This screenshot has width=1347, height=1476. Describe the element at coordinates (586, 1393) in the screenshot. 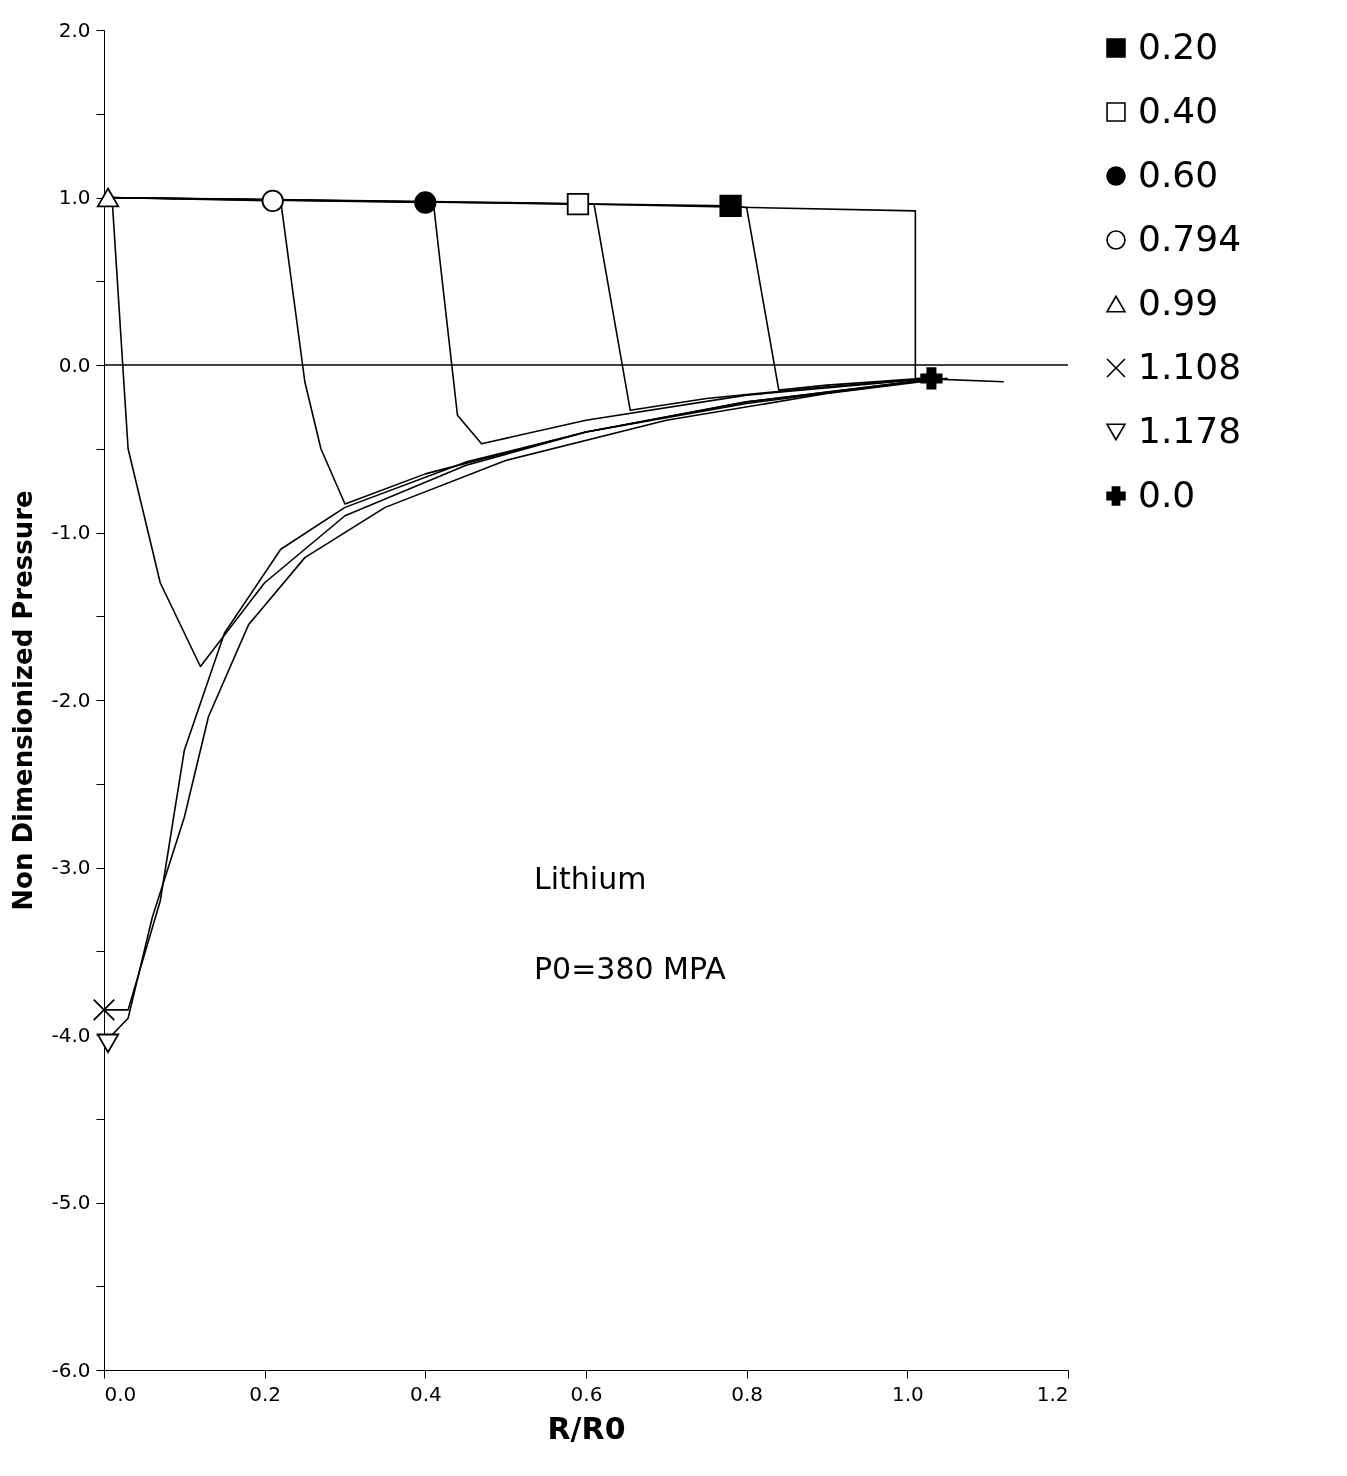

I see `x-tick-label: 0.6` at that location.